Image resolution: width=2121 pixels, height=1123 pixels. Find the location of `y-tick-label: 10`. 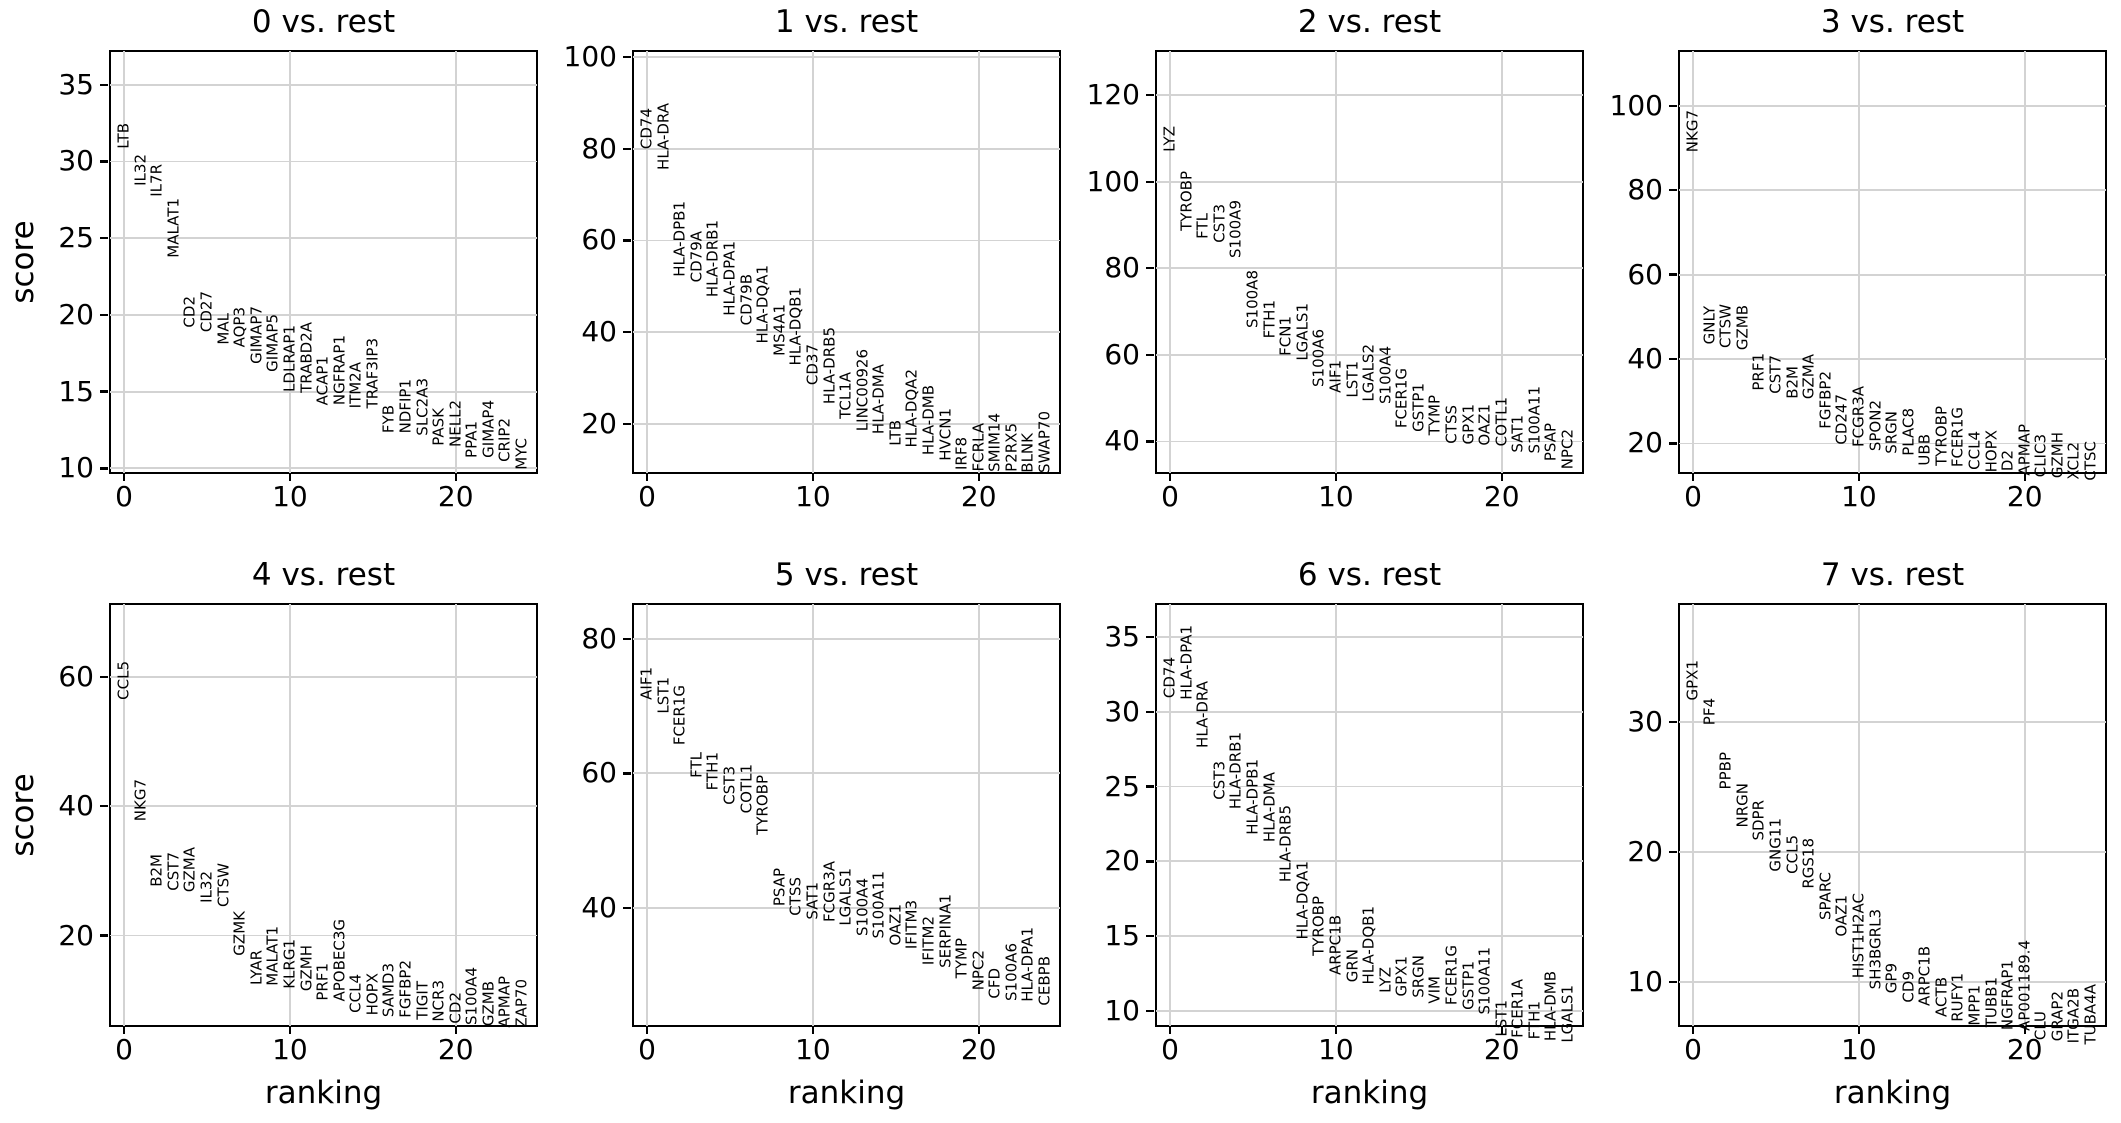

y-tick-label: 10 is located at coordinates (1645, 981).